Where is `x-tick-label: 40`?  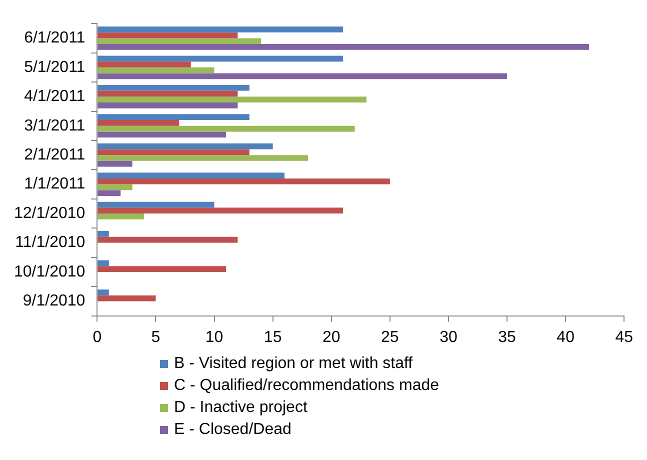
x-tick-label: 40 is located at coordinates (565, 337).